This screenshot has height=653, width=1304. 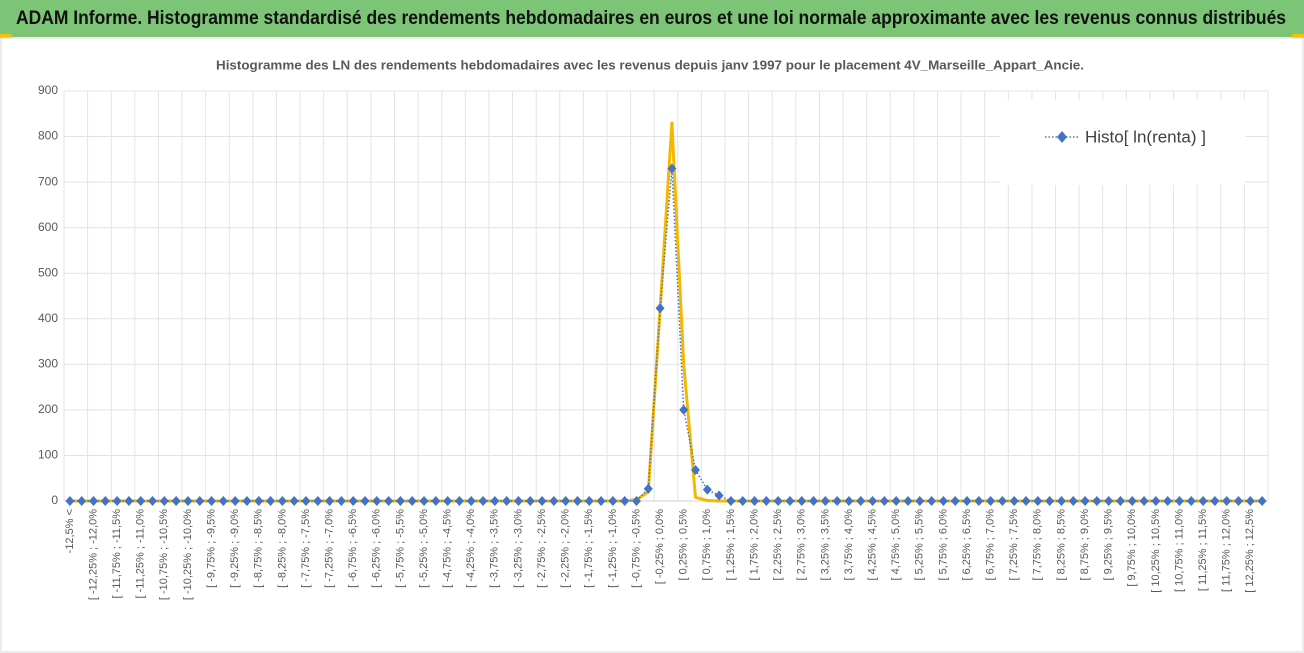 What do you see at coordinates (943, 545) in the screenshot?
I see `x-tick-label: [ 5,75% ; 6,0%` at bounding box center [943, 545].